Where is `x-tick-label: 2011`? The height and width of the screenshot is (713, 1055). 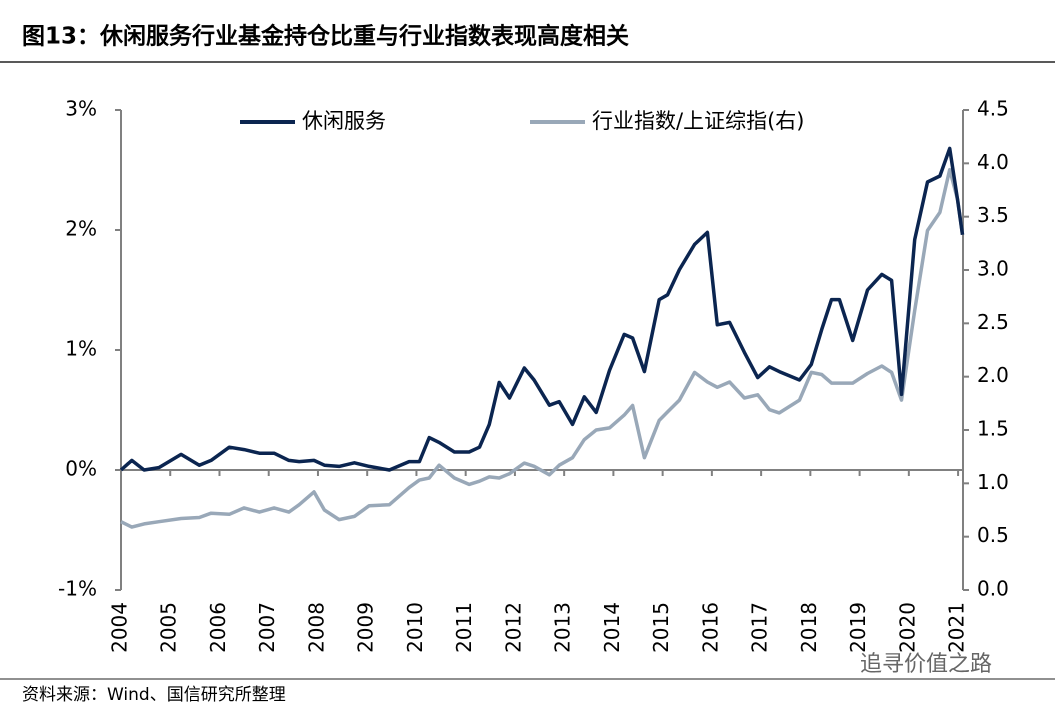 x-tick-label: 2011 is located at coordinates (464, 627).